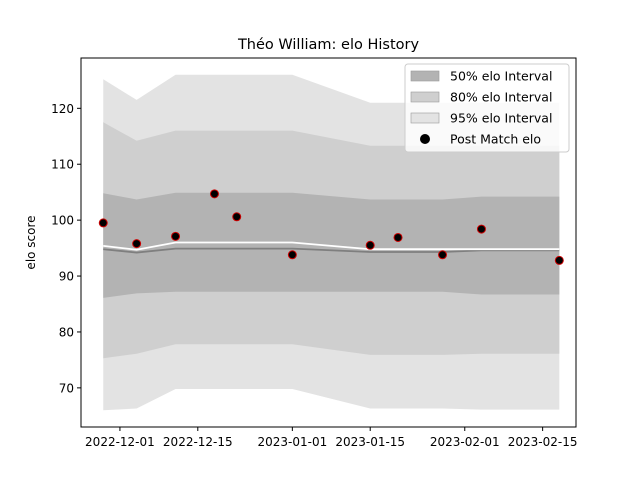 The image size is (640, 480). What do you see at coordinates (370, 442) in the screenshot?
I see `x-tick-label: 2023-01-15` at bounding box center [370, 442].